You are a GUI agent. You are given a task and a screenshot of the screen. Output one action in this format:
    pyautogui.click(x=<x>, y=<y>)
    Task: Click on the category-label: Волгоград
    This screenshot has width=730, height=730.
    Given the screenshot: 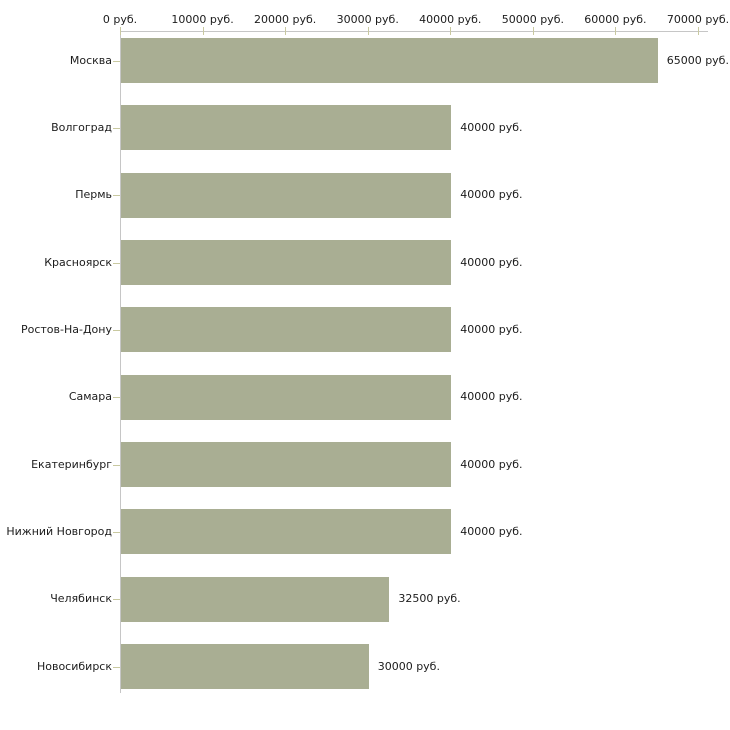 What is the action you would take?
    pyautogui.click(x=81, y=127)
    